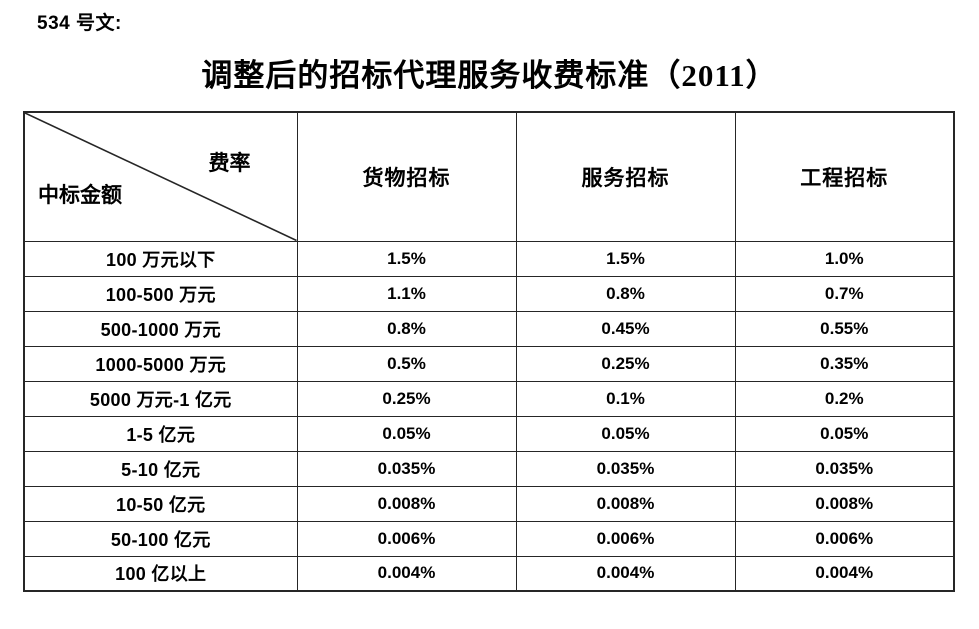 This screenshot has width=979, height=629. What do you see at coordinates (844, 328) in the screenshot?
I see `engineering-rate-cell: 0.55%` at bounding box center [844, 328].